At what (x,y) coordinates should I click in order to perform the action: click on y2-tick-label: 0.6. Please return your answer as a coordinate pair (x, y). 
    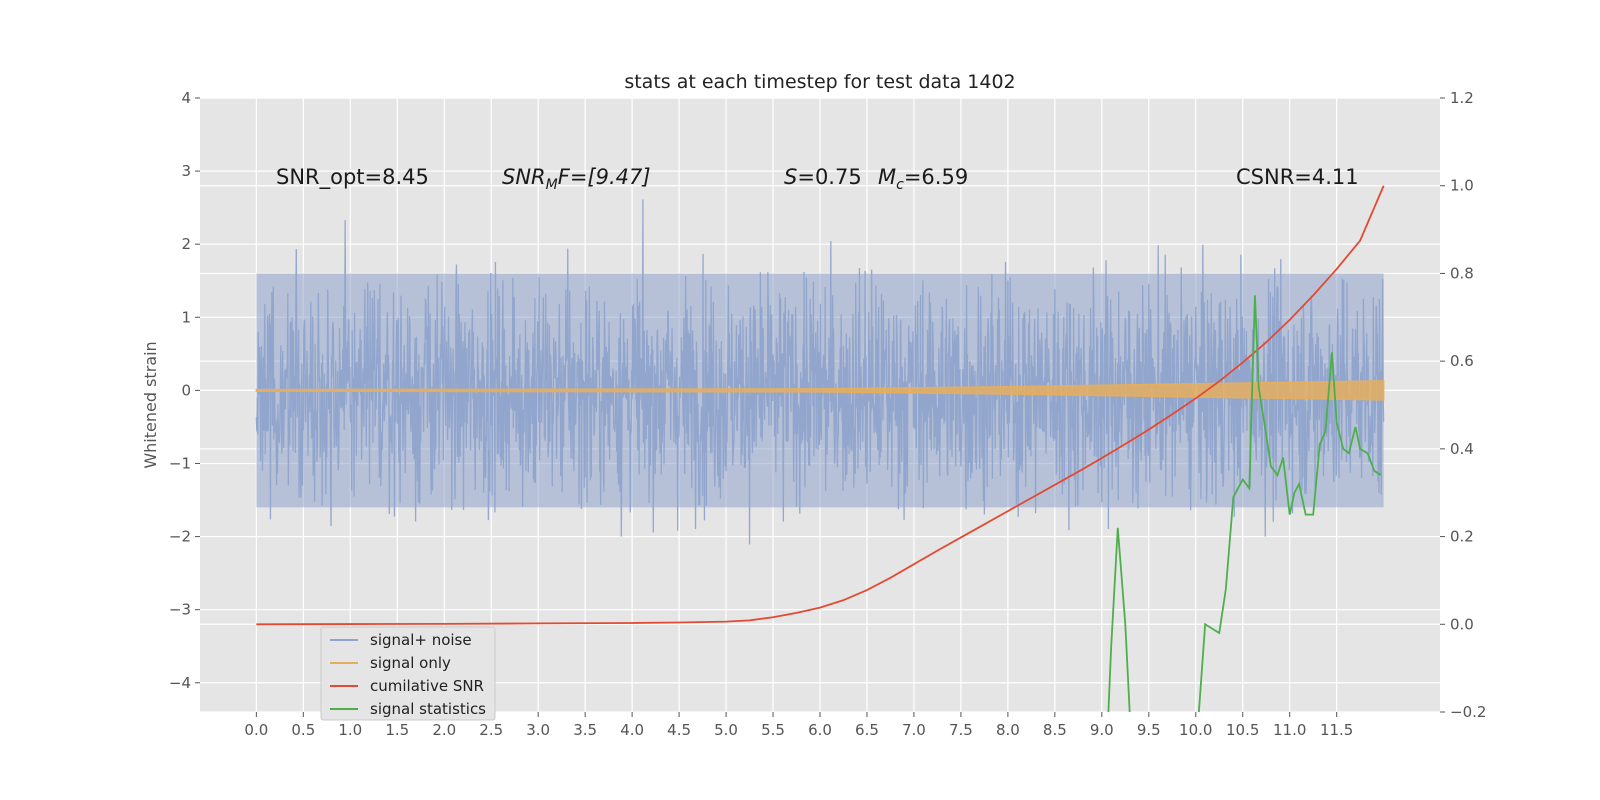
    Looking at the image, I should click on (1462, 361).